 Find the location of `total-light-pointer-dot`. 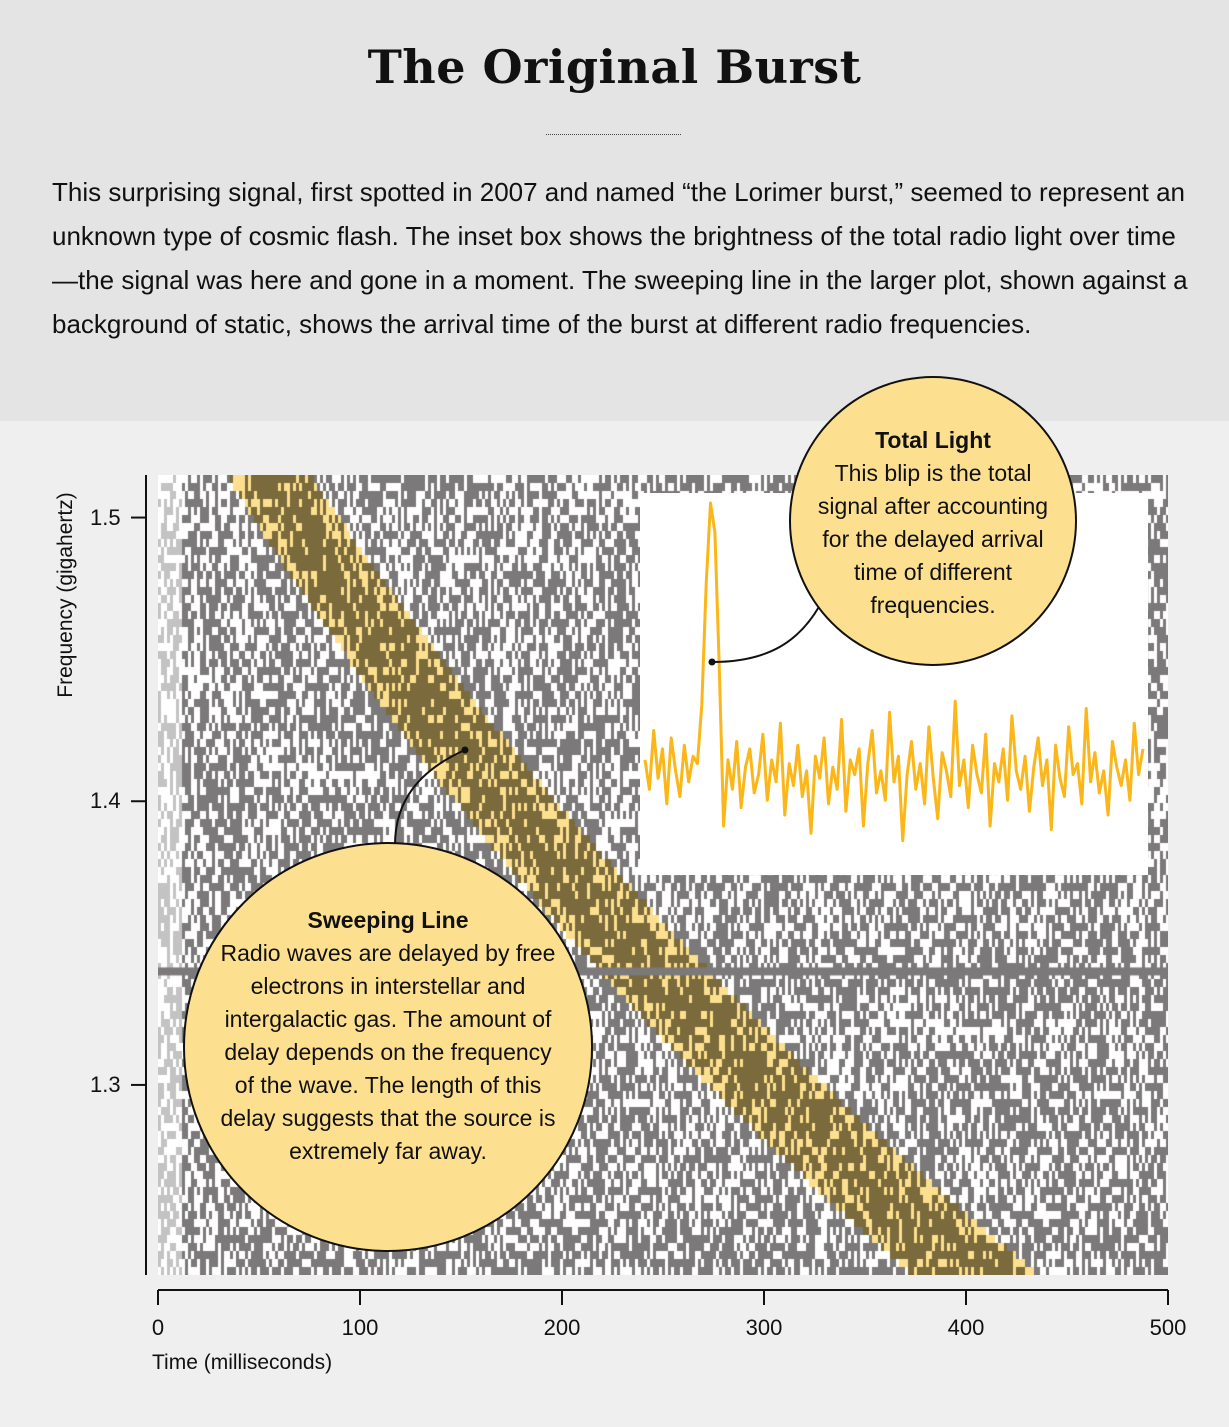

total-light-pointer-dot is located at coordinates (712, 662).